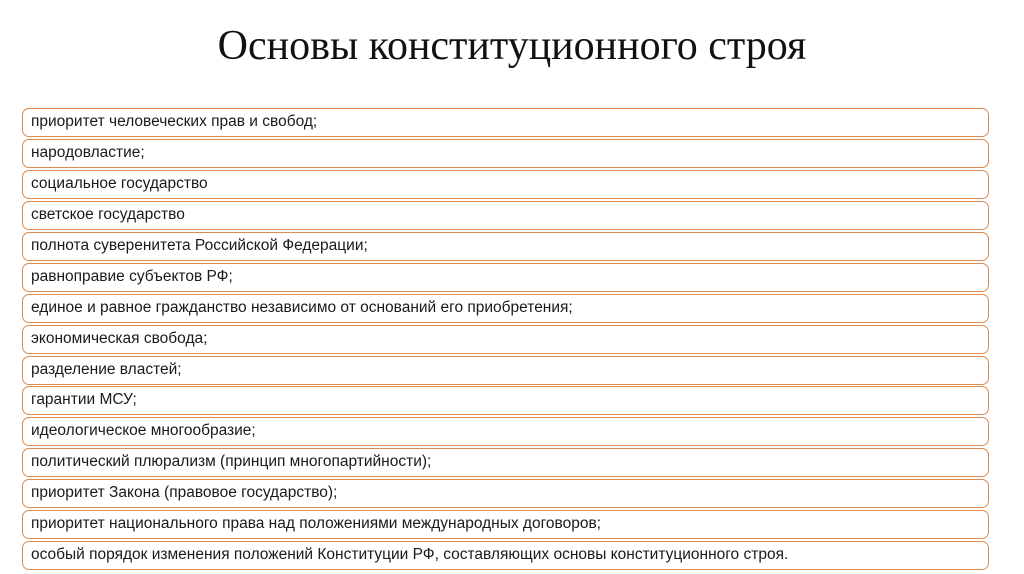 The width and height of the screenshot is (1024, 574). Describe the element at coordinates (505, 432) in the screenshot. I see `list-item: идеологическое многообразие;` at that location.